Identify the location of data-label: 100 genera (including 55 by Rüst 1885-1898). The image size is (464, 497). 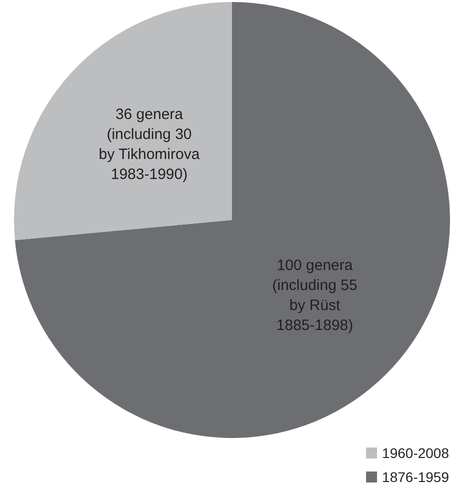
(315, 295).